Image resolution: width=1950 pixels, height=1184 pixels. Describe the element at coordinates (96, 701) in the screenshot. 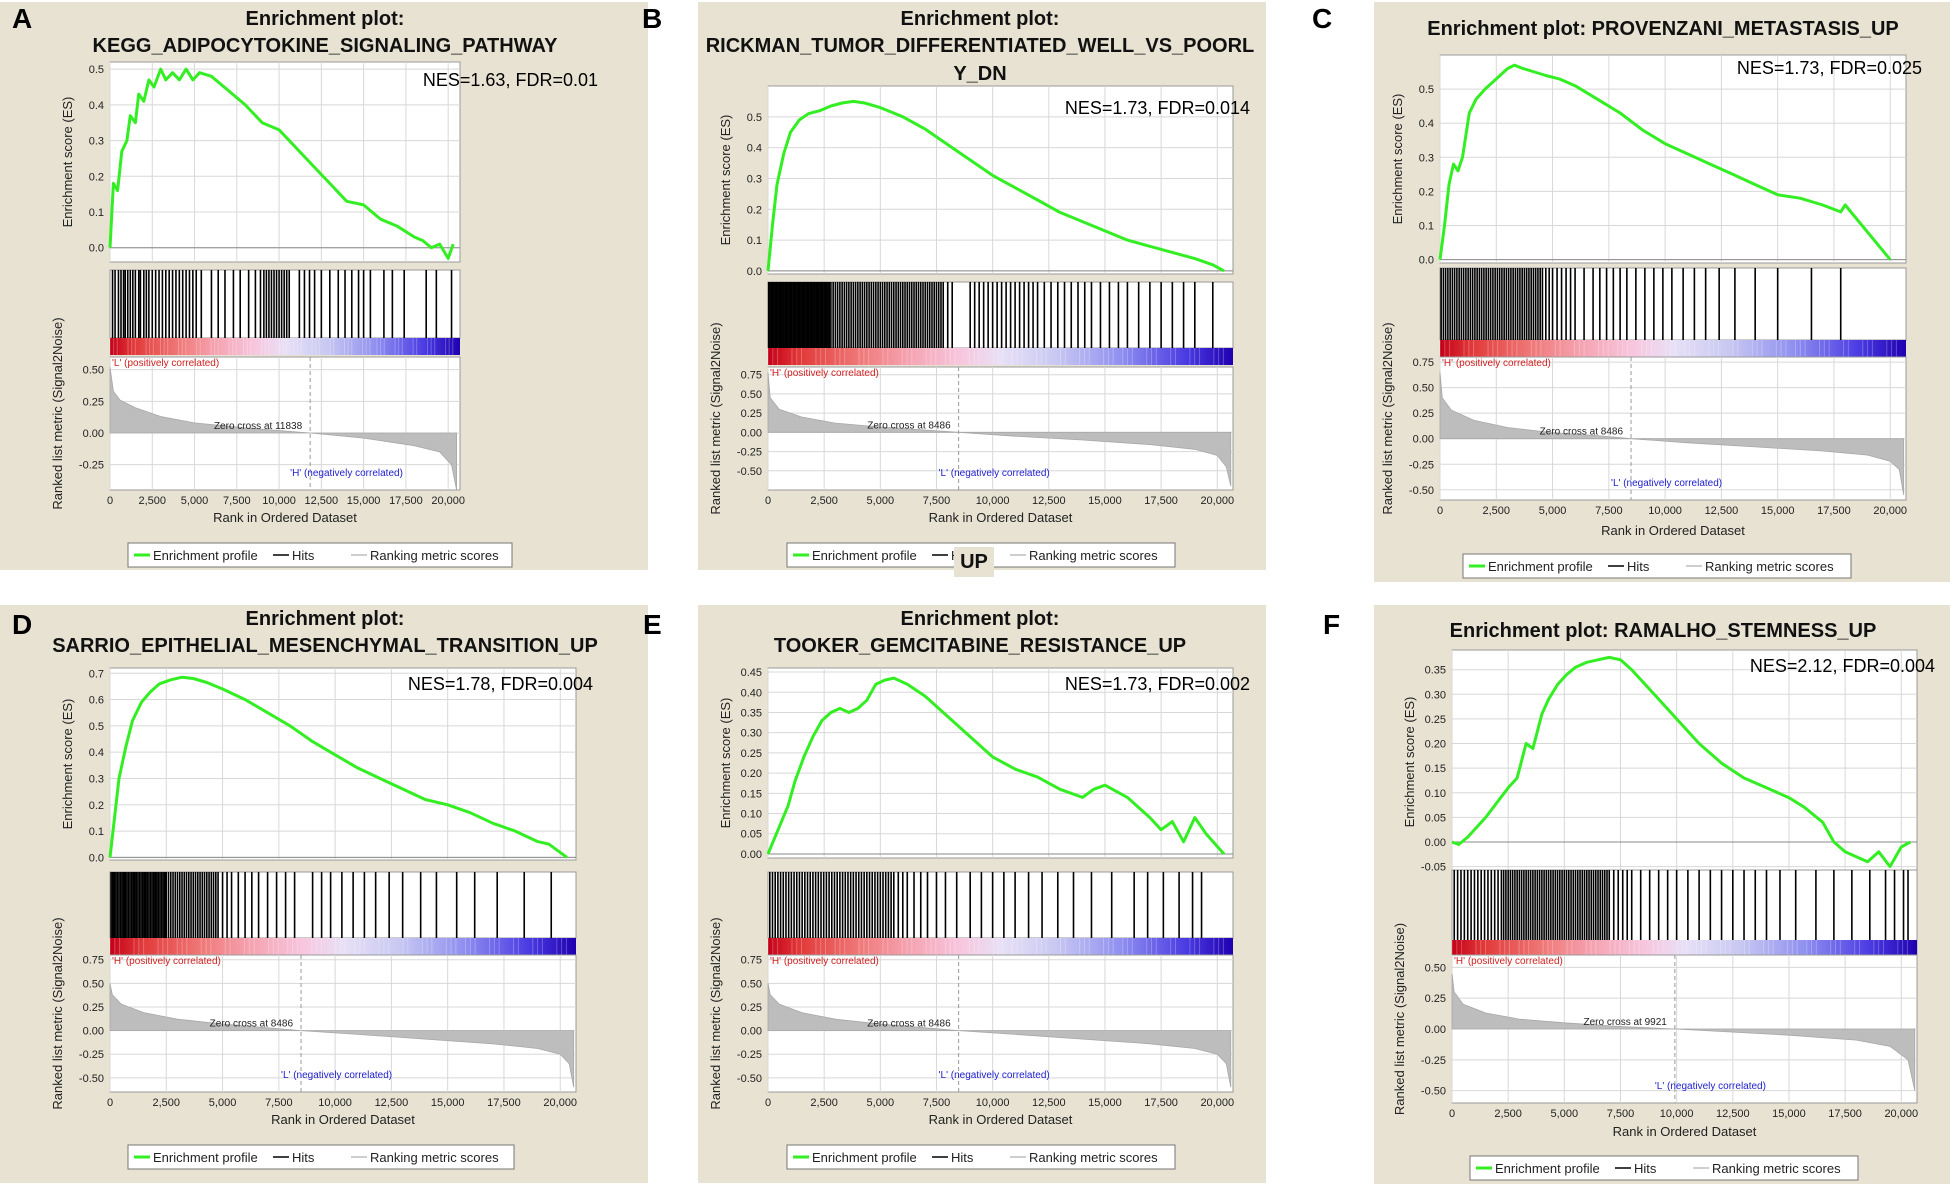

I see `es-tick-label: 0.6` at that location.